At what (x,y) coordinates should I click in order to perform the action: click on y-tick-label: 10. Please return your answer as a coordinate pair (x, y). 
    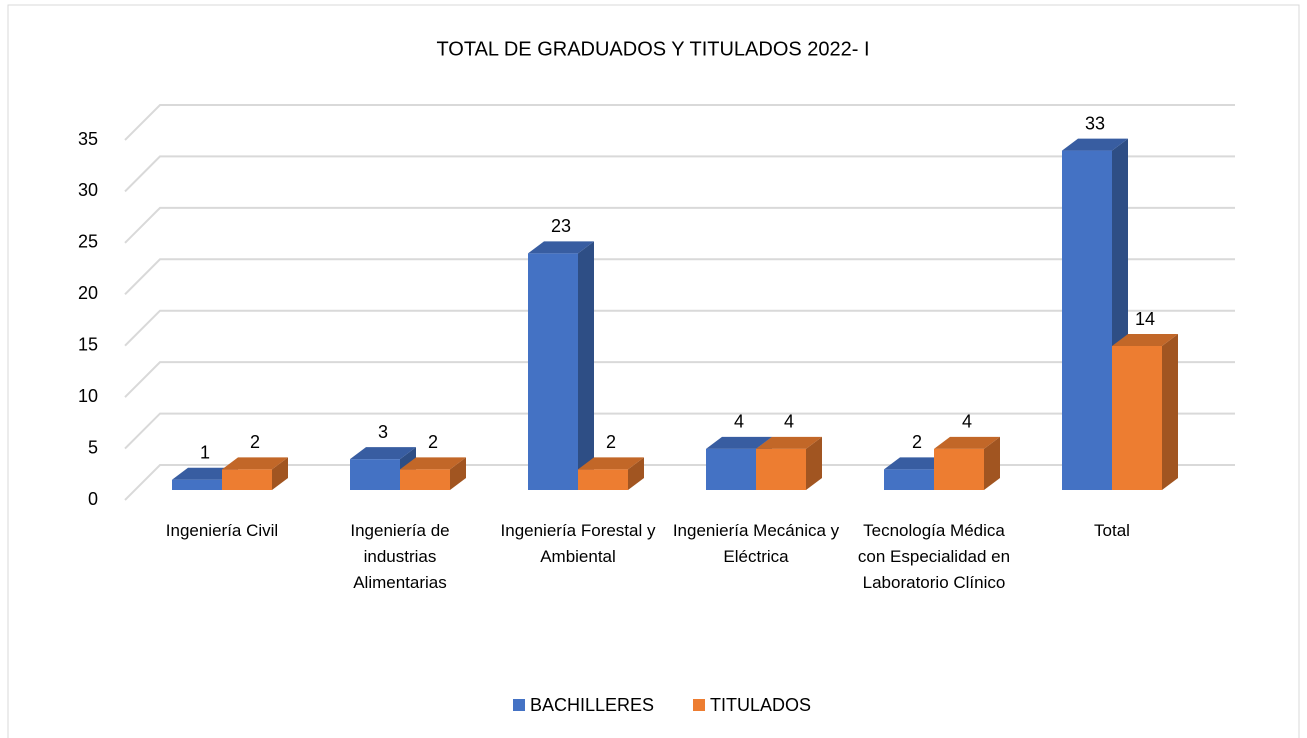
    Looking at the image, I should click on (88, 396).